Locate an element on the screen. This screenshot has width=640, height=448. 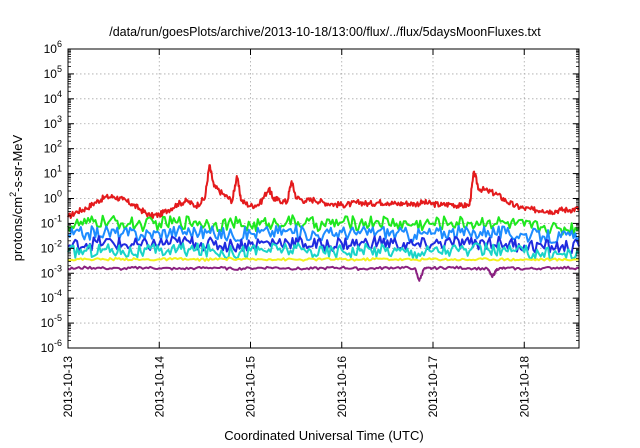
y-tick-label: 10³ is located at coordinates (53, 122).